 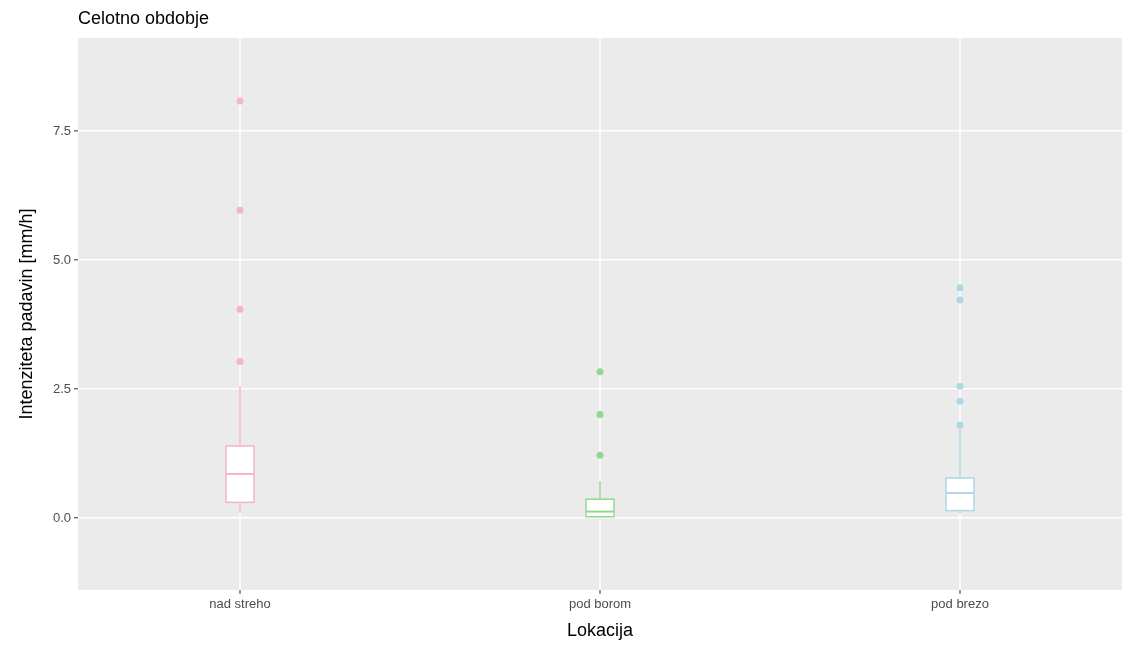 I want to click on y-axis-title: Intenziteta padavin [mm/h], so click(x=26, y=314).